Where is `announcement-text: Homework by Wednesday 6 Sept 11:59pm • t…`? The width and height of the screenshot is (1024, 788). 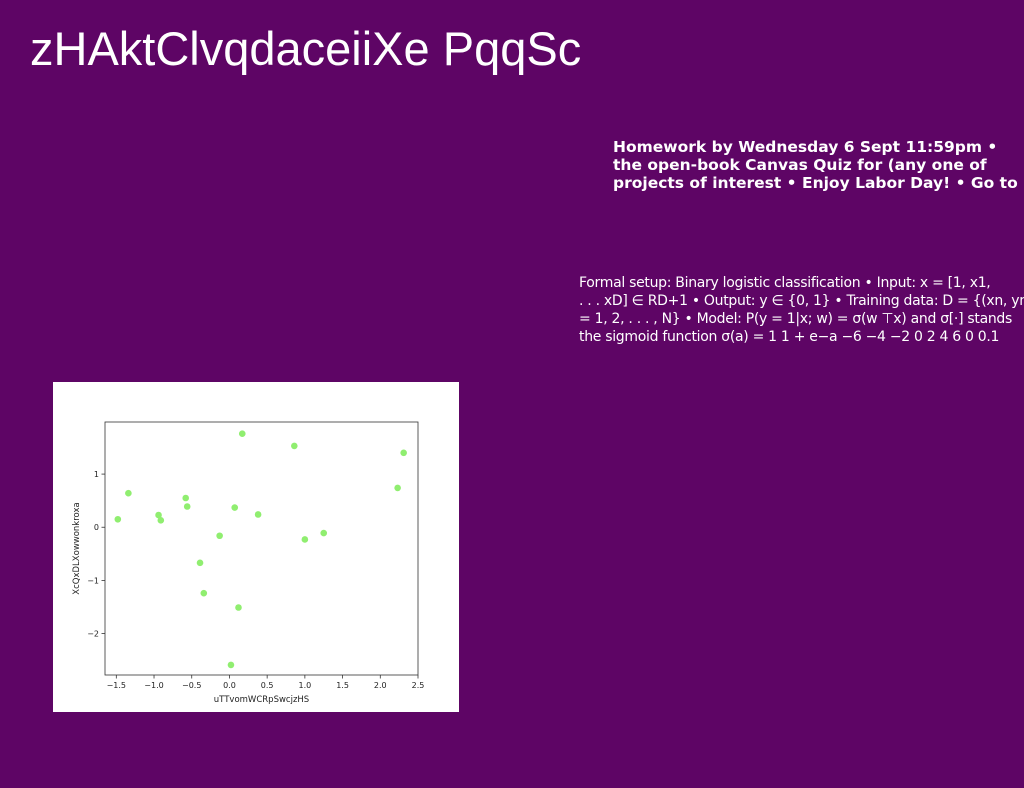
announcement-text: Homework by Wednesday 6 Sept 11:59pm • t… is located at coordinates (818, 165).